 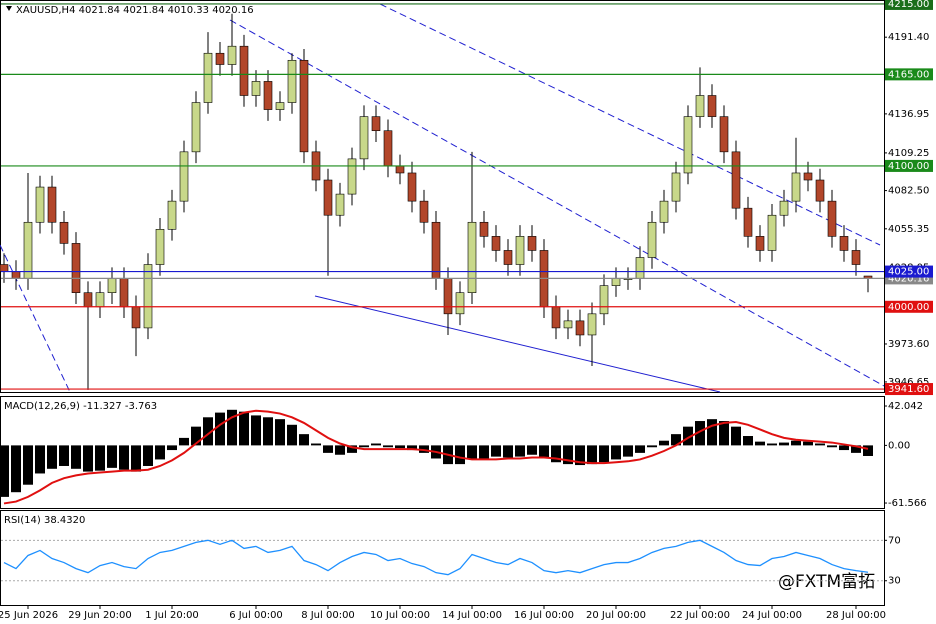 I want to click on x-tick-label: 16 Jul 00:00, so click(x=544, y=615).